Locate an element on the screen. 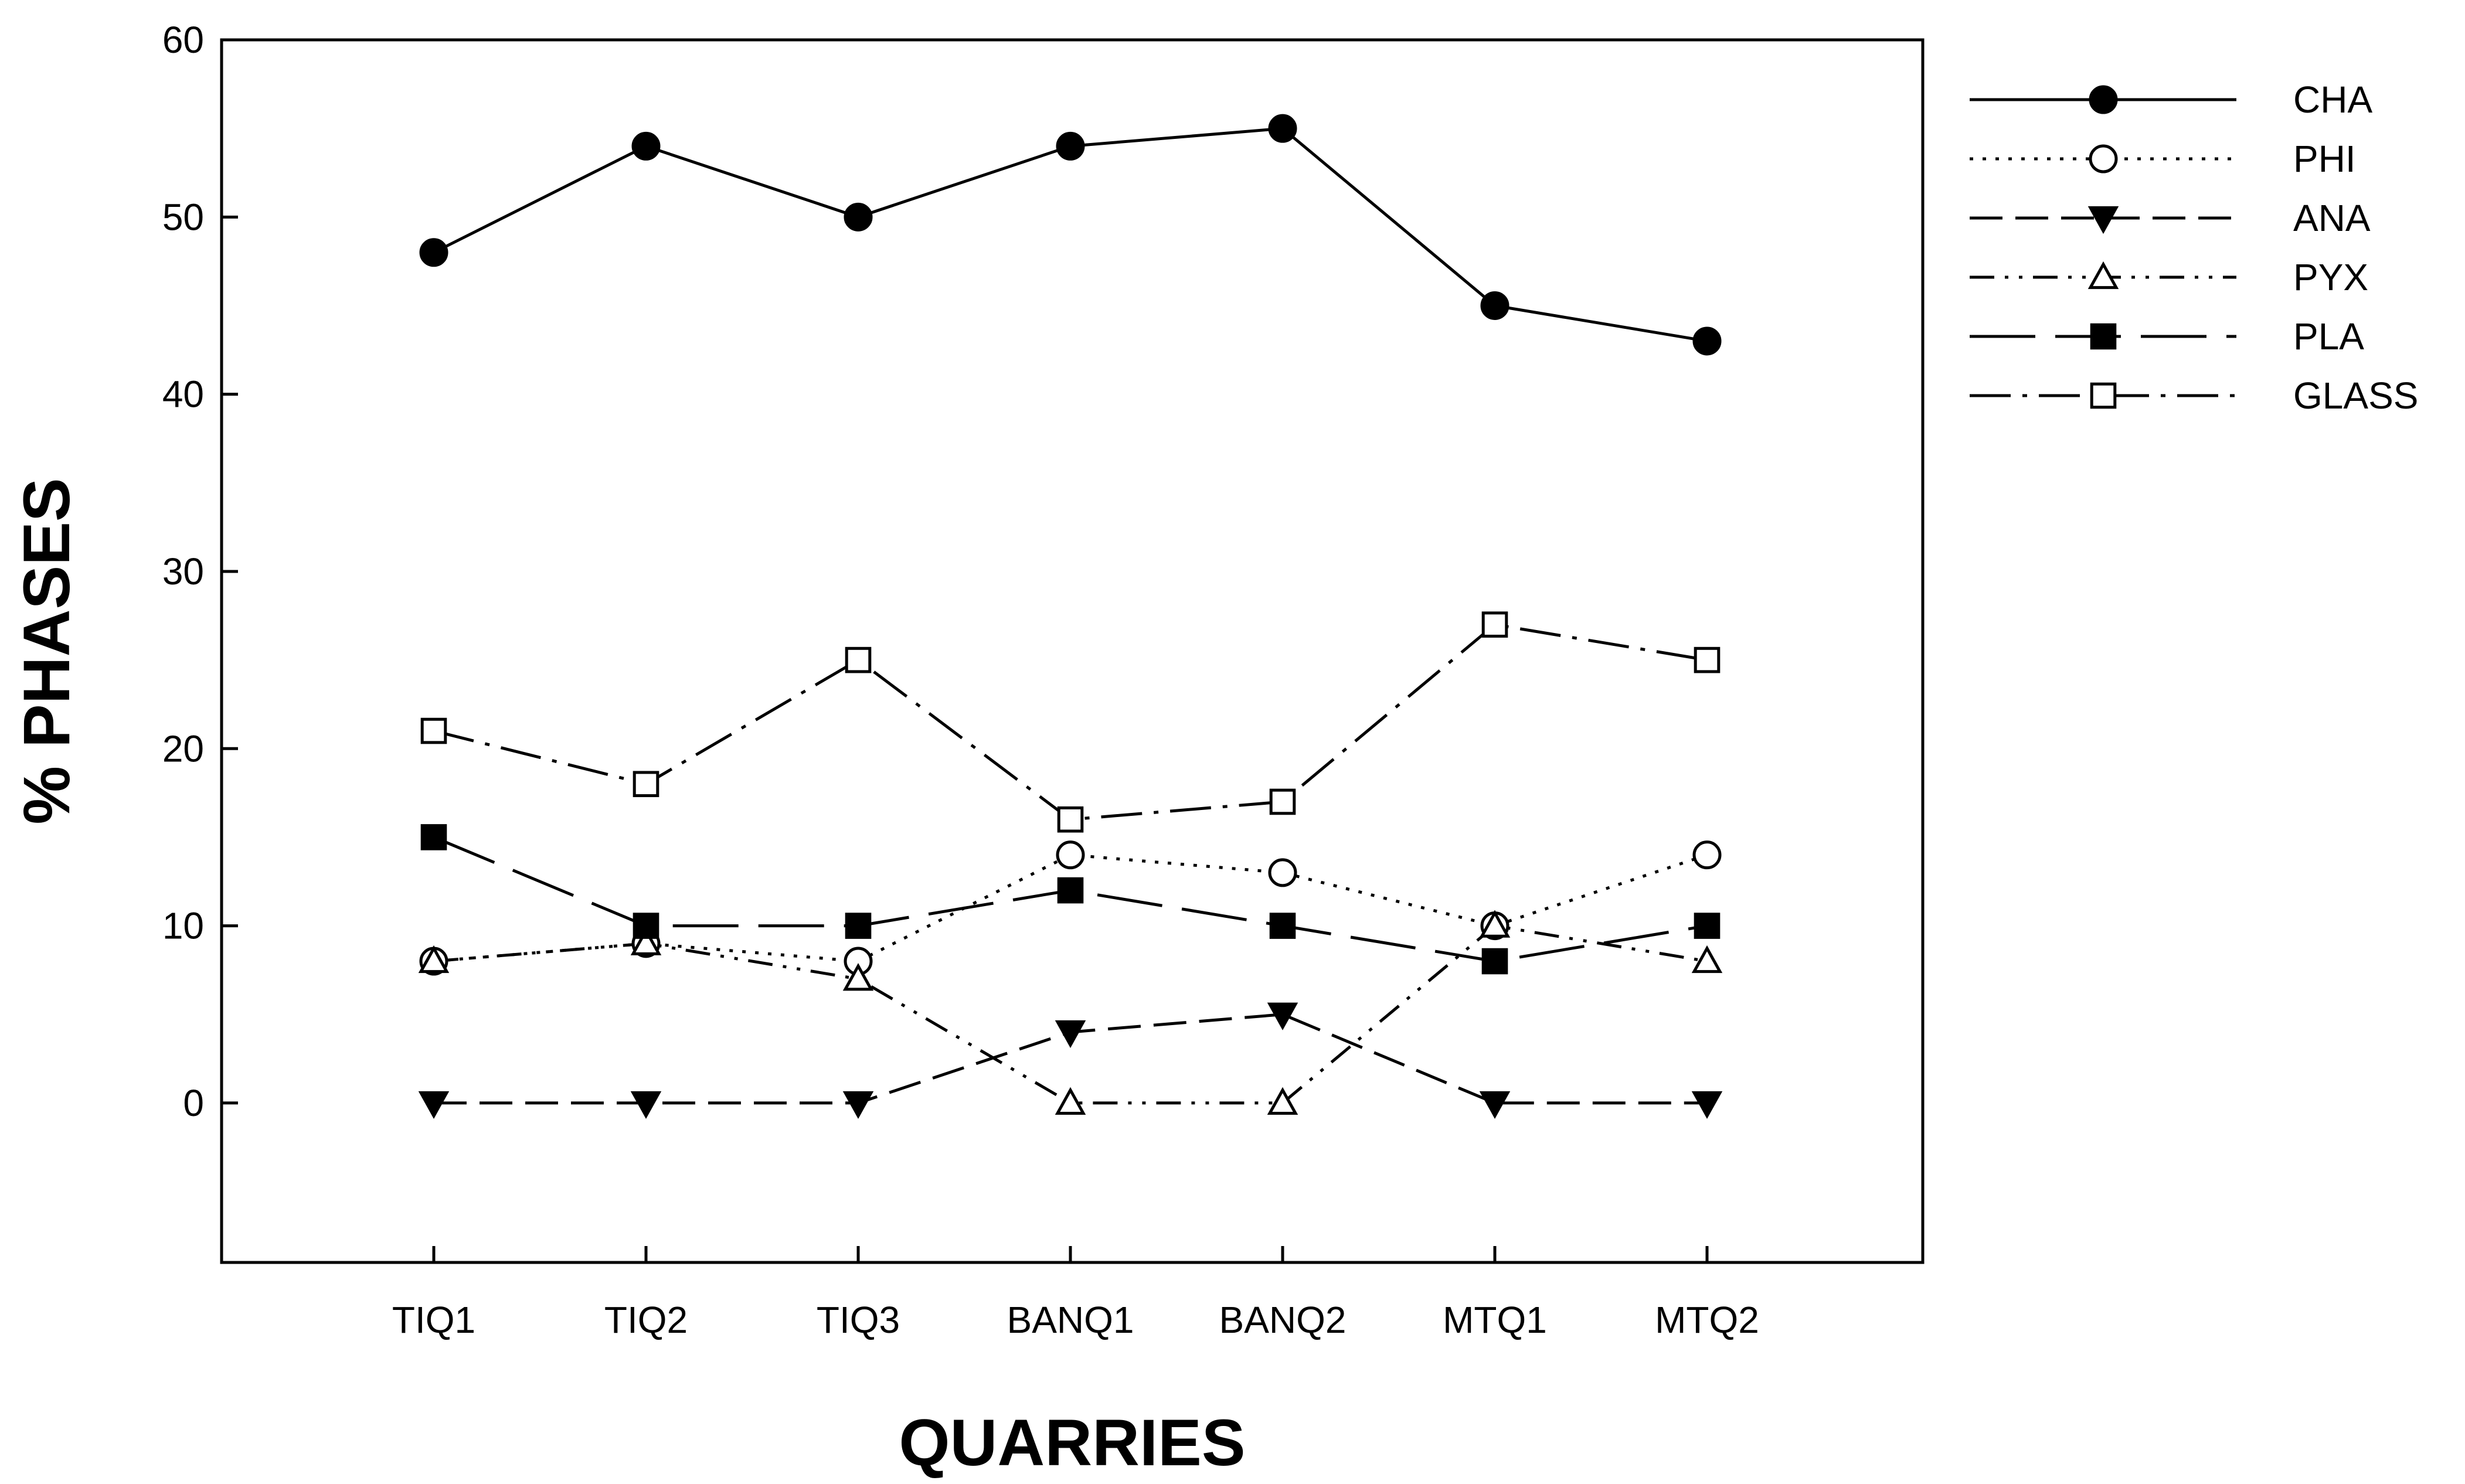 This screenshot has height=1484, width=2465. series-markers-glass is located at coordinates (1070, 722).